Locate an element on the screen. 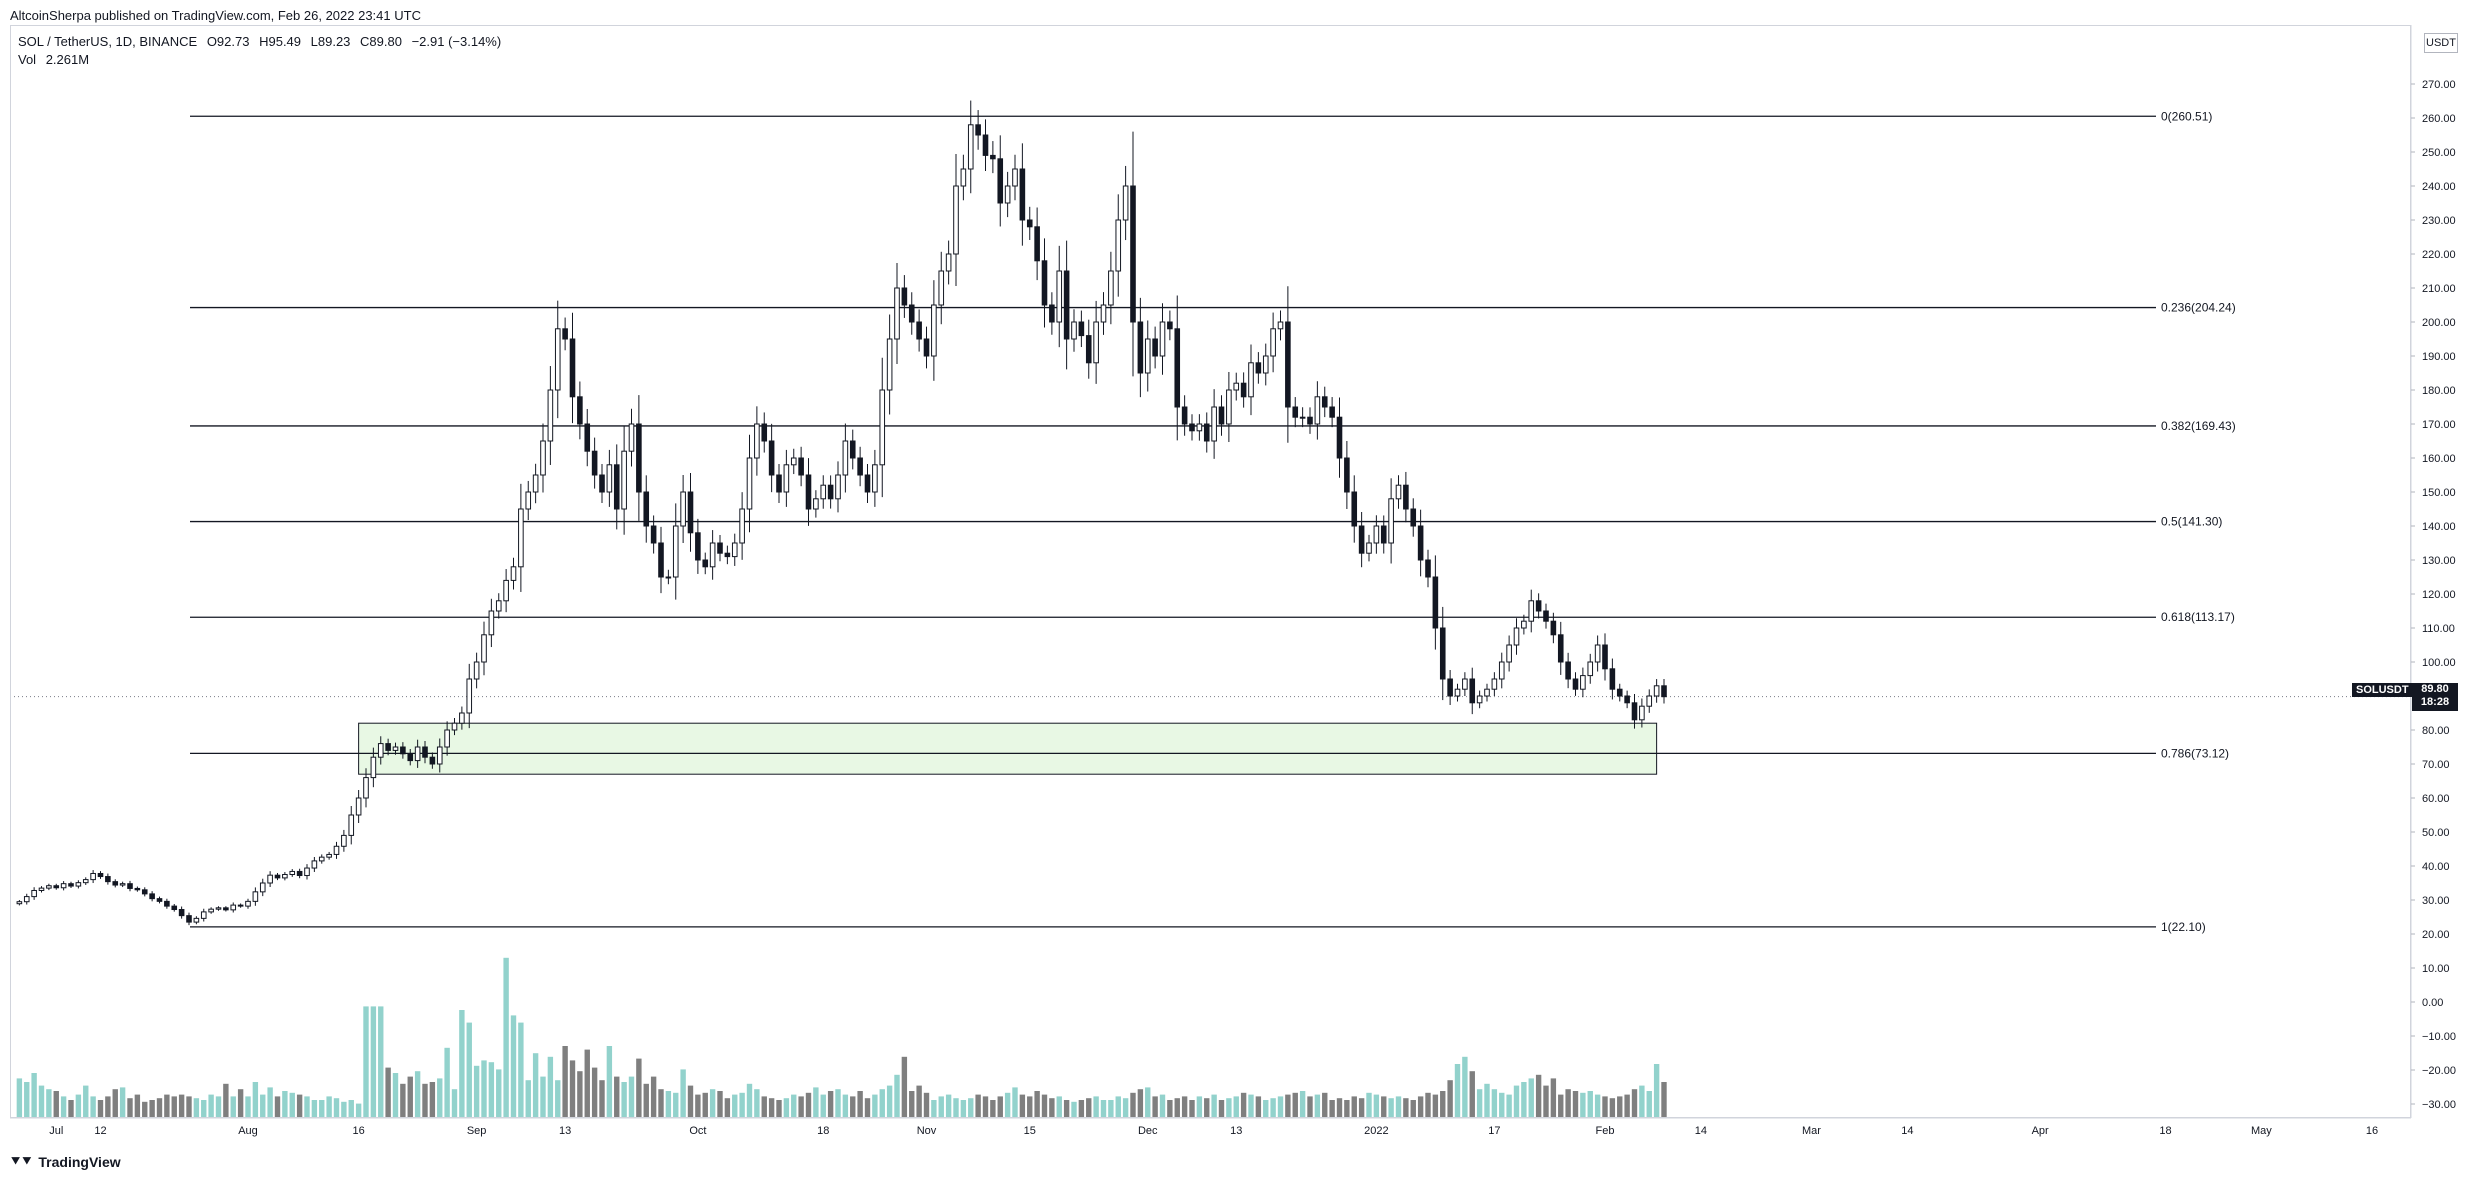 This screenshot has height=1181, width=2474. x-tick-label: Jul is located at coordinates (56, 1131).